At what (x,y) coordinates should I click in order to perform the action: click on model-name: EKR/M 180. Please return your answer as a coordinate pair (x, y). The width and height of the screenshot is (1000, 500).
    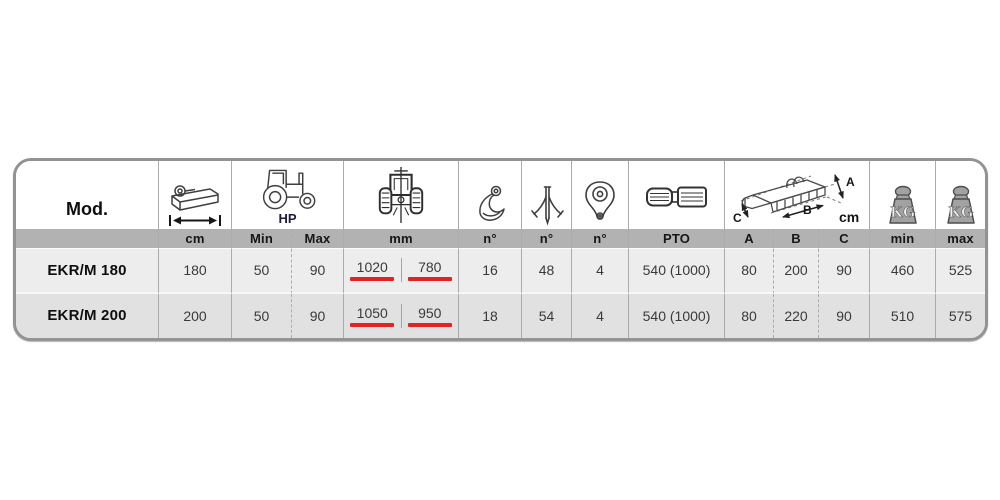
    Looking at the image, I should click on (87, 270).